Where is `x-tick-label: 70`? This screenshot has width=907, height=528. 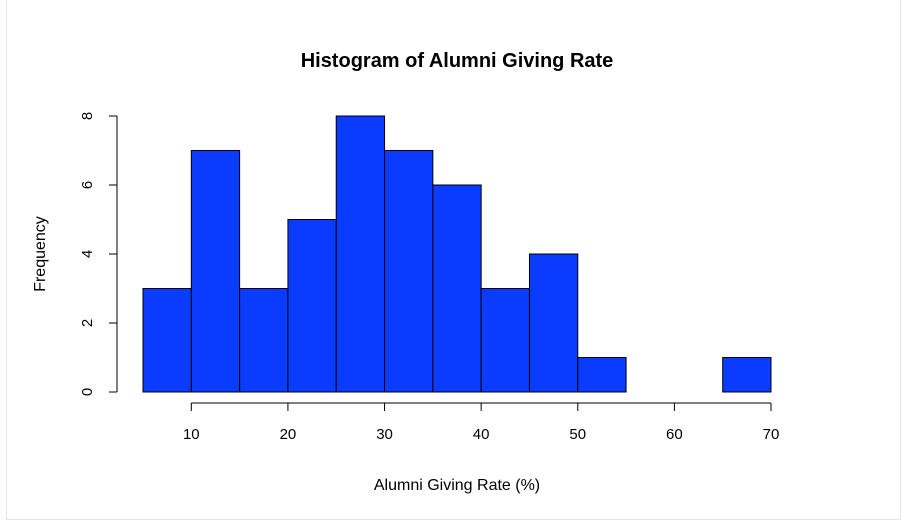 x-tick-label: 70 is located at coordinates (771, 434).